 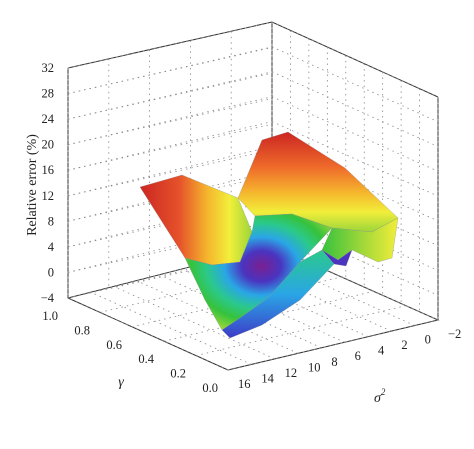 What do you see at coordinates (267, 378) in the screenshot?
I see `x-tick-label: 14` at bounding box center [267, 378].